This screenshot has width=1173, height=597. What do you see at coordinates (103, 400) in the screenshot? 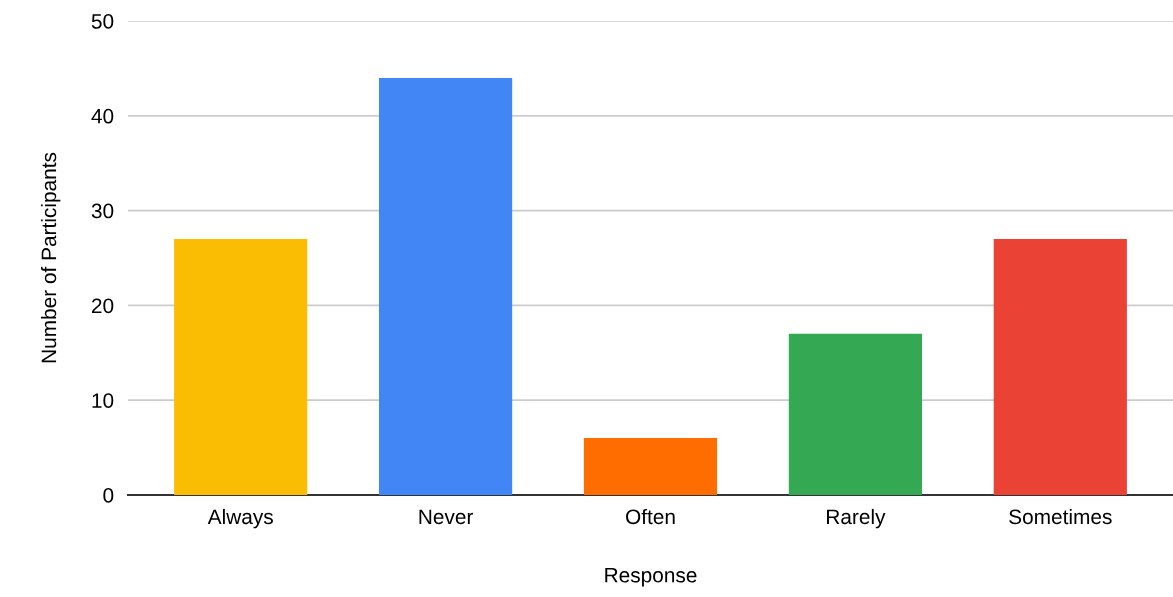
I see `y-tick-label: 10` at bounding box center [103, 400].